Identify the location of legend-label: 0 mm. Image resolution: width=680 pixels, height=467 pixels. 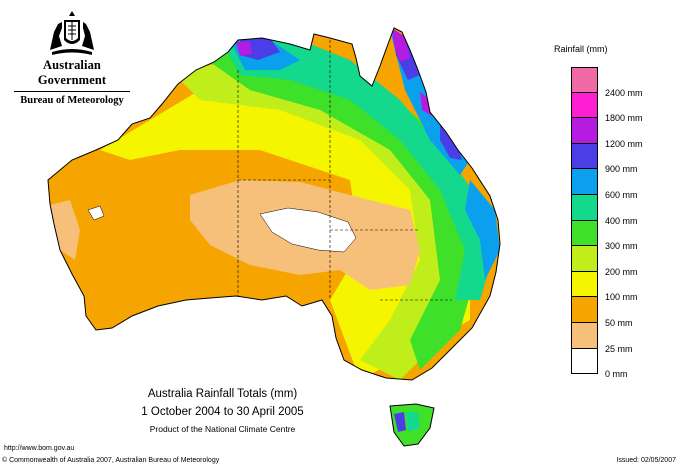
(616, 374).